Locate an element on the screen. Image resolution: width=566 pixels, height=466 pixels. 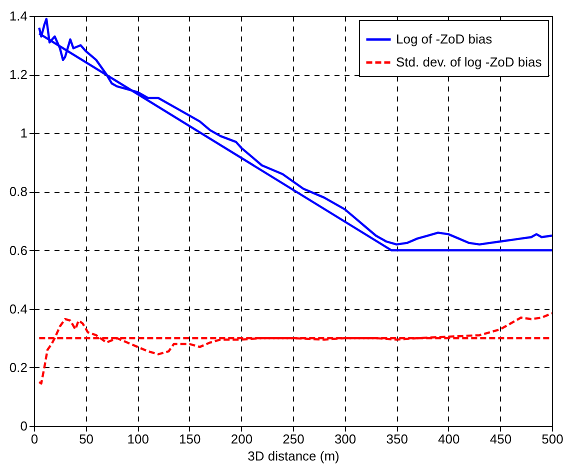
x-tick-label: 500 is located at coordinates (553, 439).